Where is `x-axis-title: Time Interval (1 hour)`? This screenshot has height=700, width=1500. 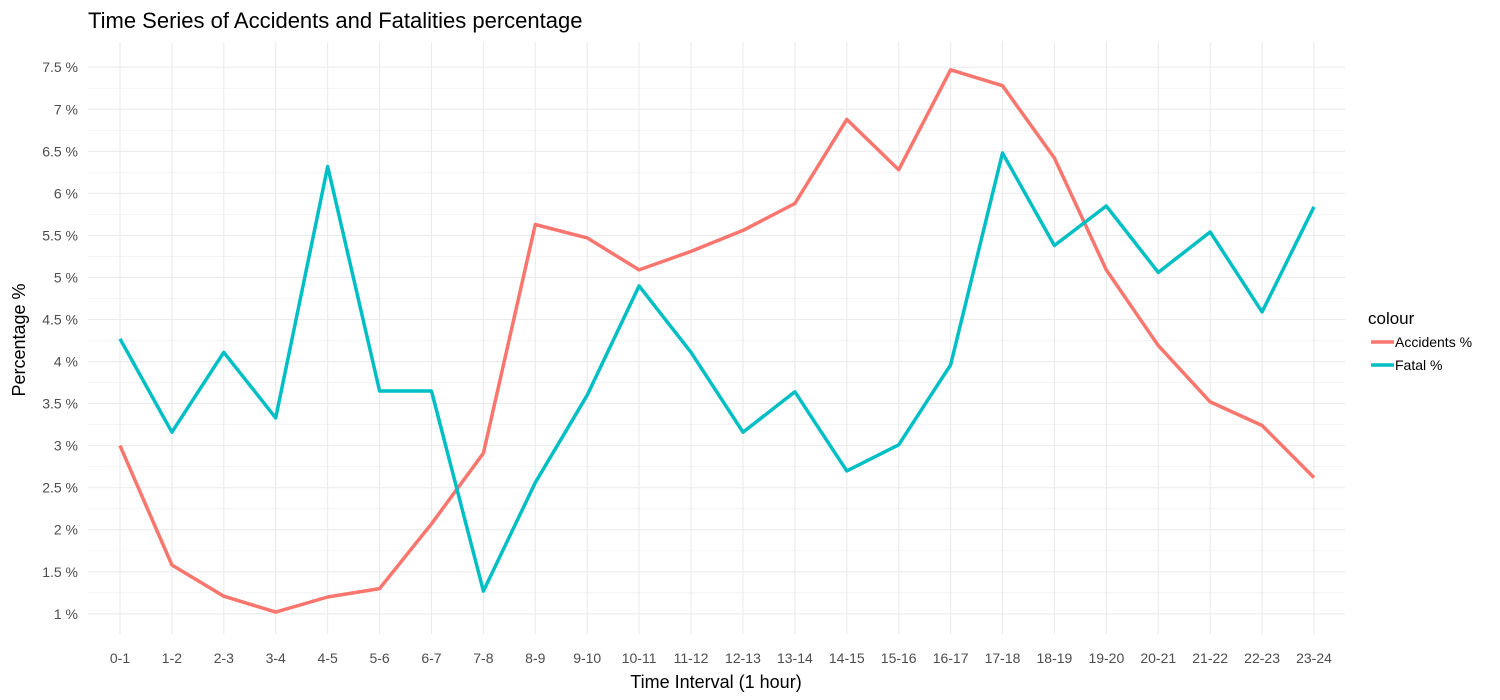 x-axis-title: Time Interval (1 hour) is located at coordinates (715, 682).